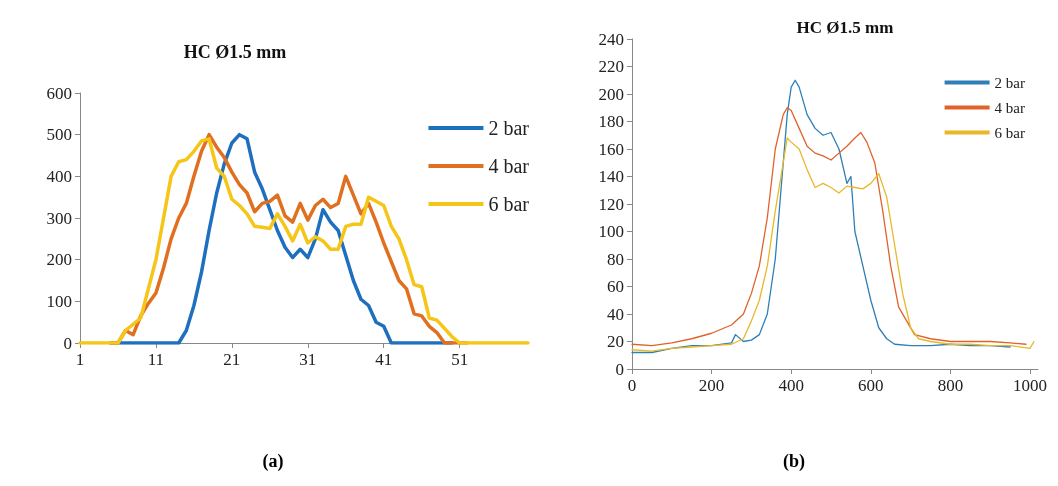  Describe the element at coordinates (611, 121) in the screenshot. I see `y-tick-label: 180` at that location.